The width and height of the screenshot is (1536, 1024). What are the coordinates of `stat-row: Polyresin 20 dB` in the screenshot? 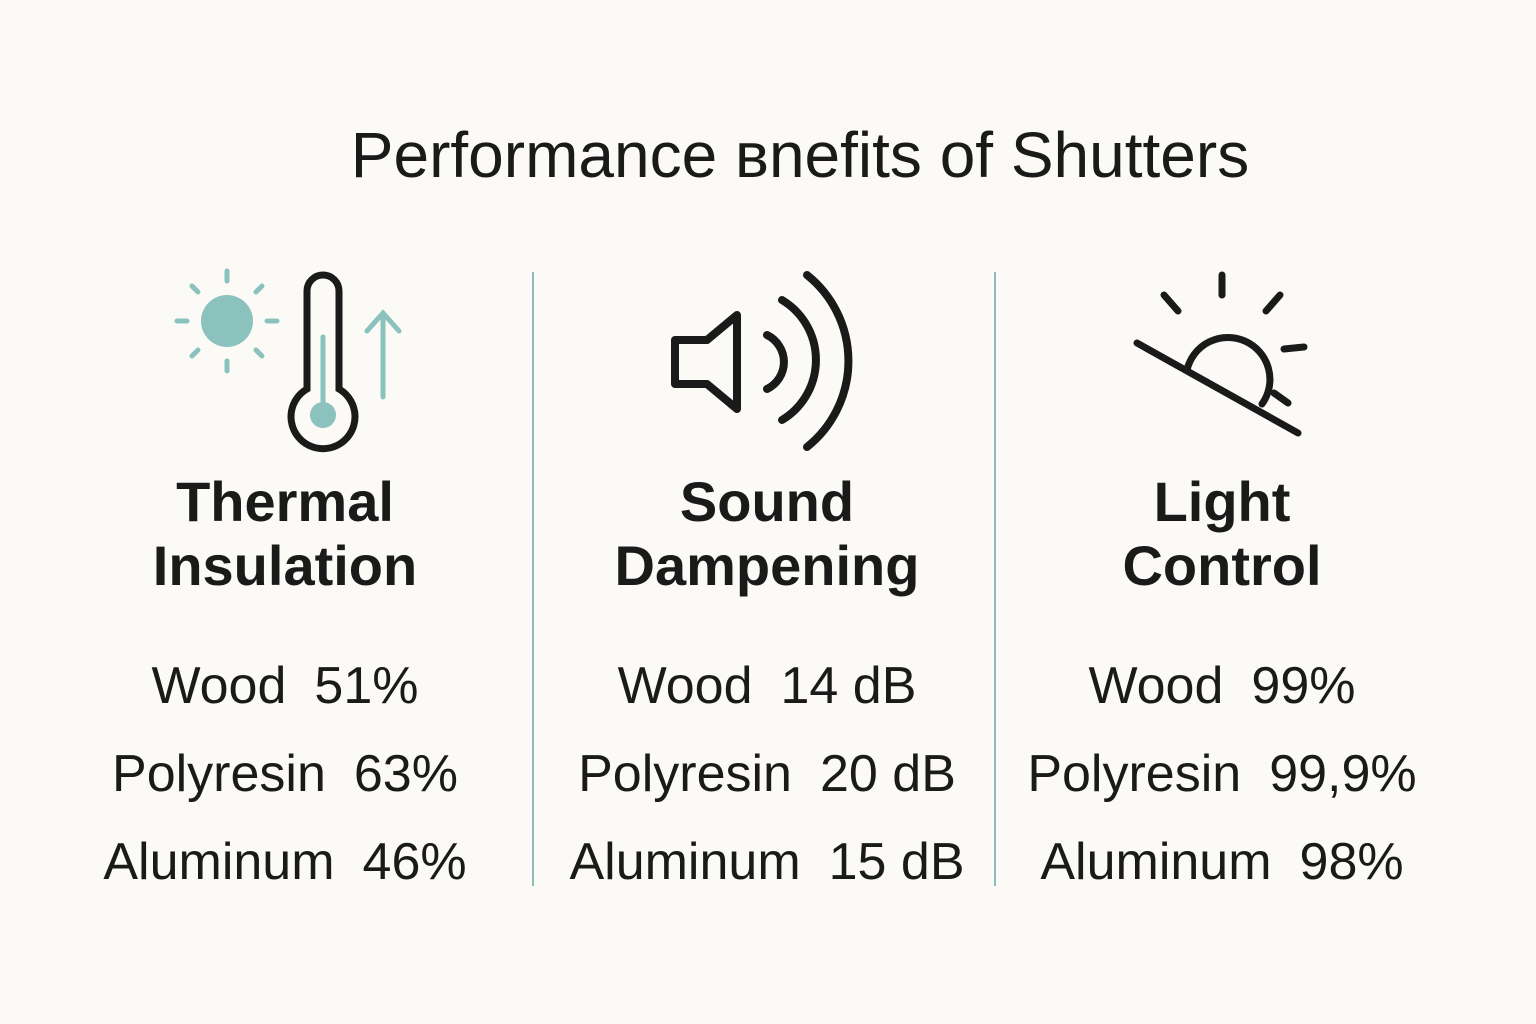 It's located at (767, 774).